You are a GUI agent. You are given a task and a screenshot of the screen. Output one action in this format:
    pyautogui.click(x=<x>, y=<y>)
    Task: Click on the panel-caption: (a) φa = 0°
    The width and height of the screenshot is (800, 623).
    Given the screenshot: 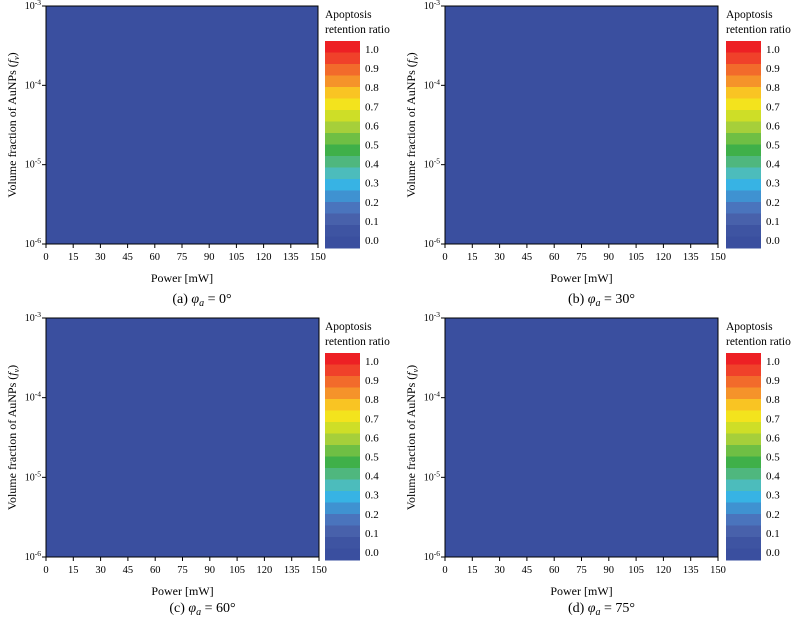 What is the action you would take?
    pyautogui.click(x=201, y=300)
    